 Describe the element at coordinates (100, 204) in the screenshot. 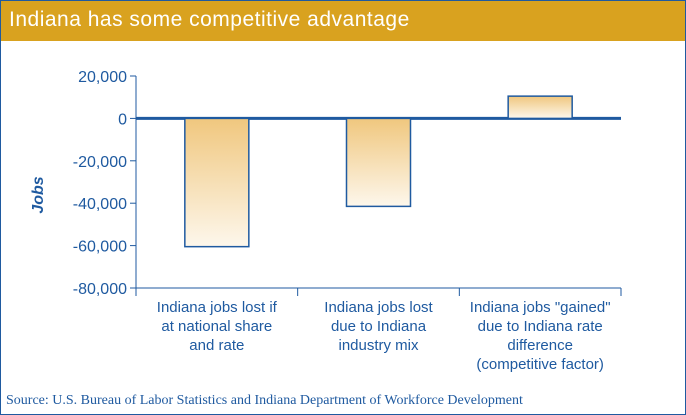

I see `y-tick-label: -40,000` at that location.